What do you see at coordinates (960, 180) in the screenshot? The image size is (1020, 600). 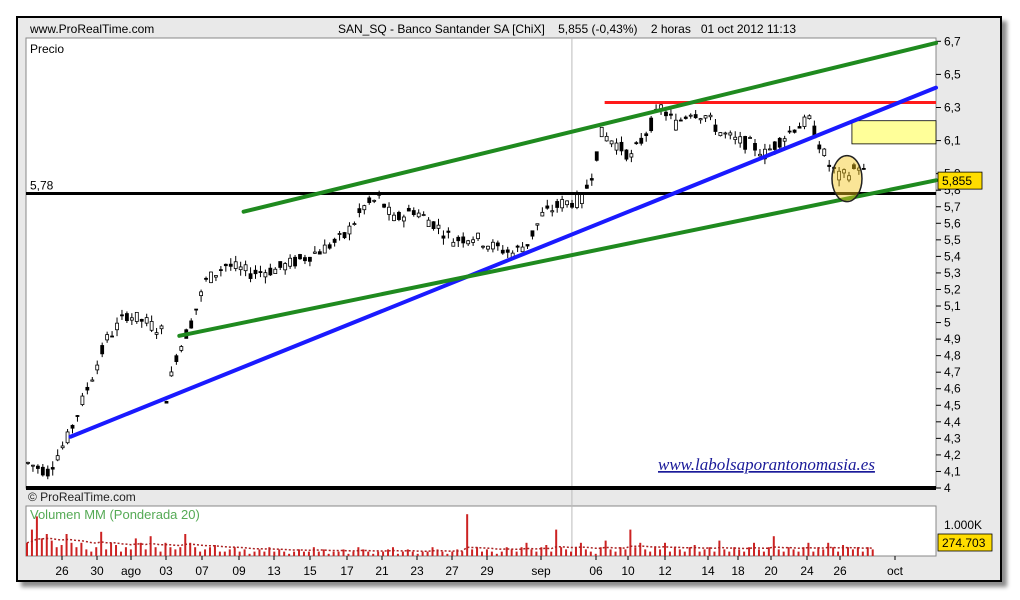 I see `last-price-tag` at bounding box center [960, 180].